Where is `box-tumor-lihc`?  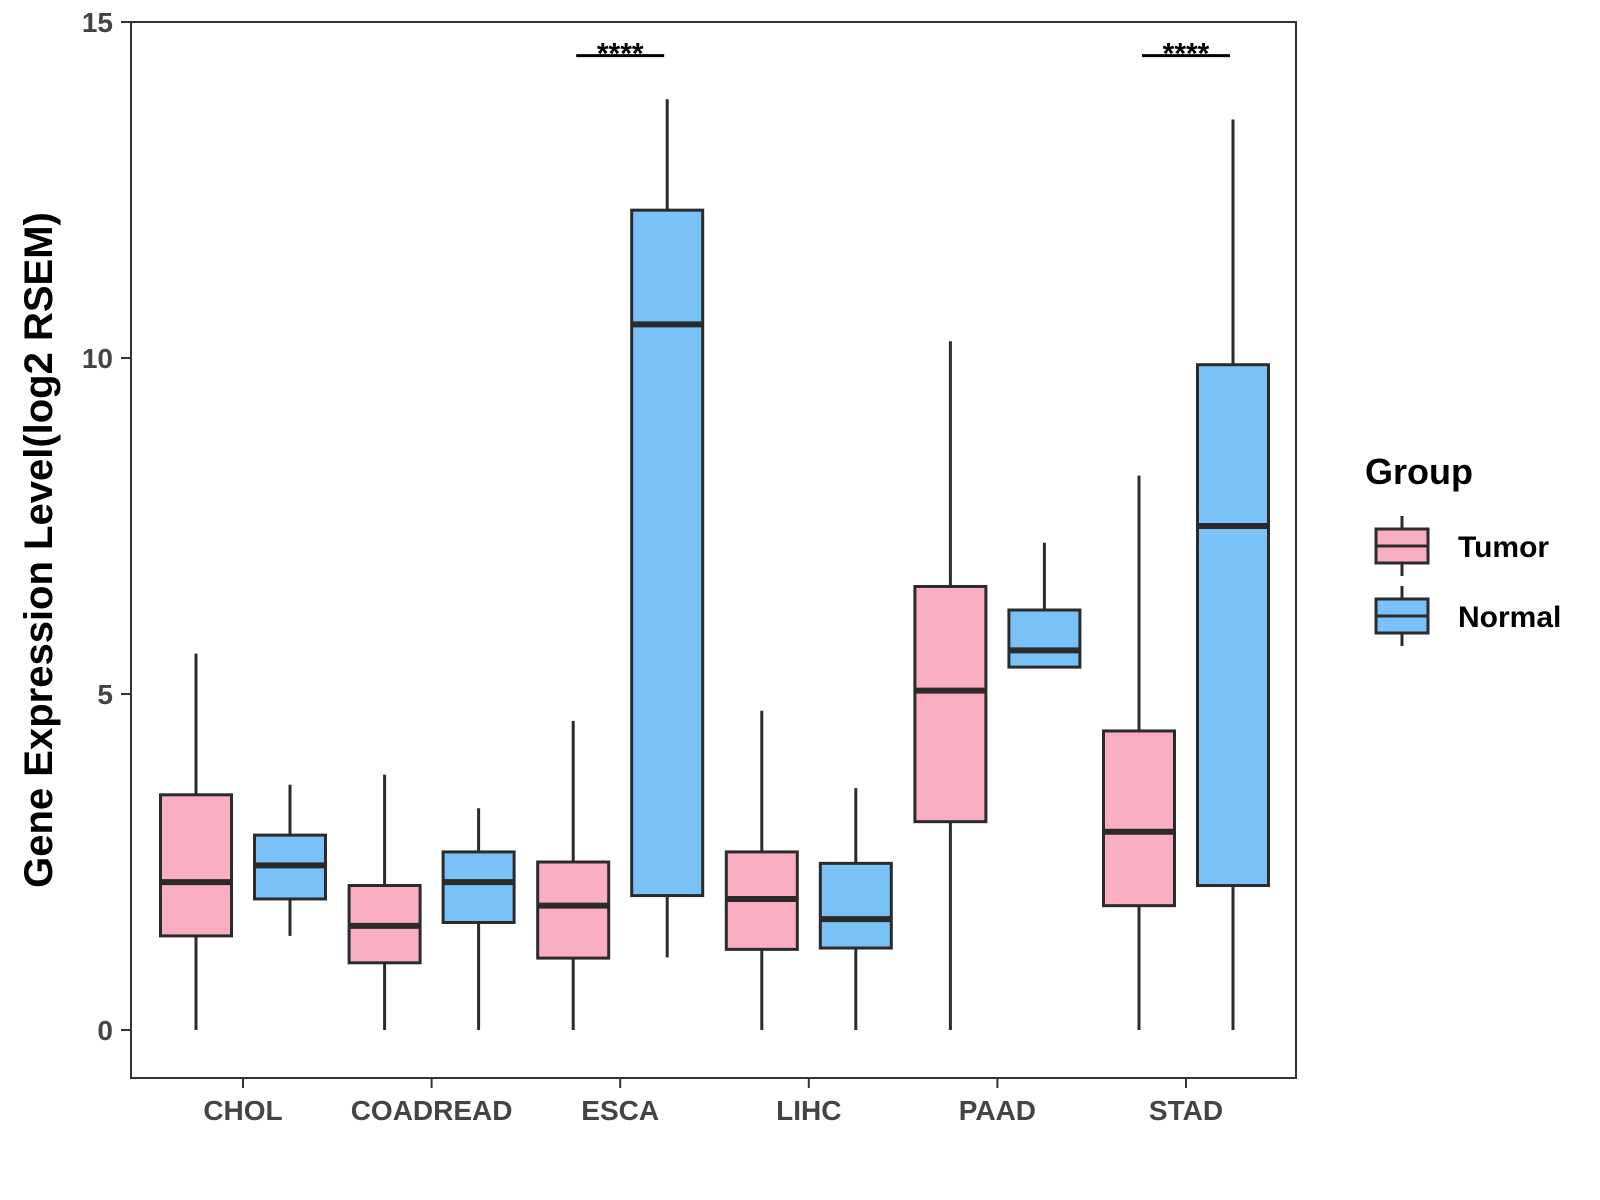
box-tumor-lihc is located at coordinates (761, 870).